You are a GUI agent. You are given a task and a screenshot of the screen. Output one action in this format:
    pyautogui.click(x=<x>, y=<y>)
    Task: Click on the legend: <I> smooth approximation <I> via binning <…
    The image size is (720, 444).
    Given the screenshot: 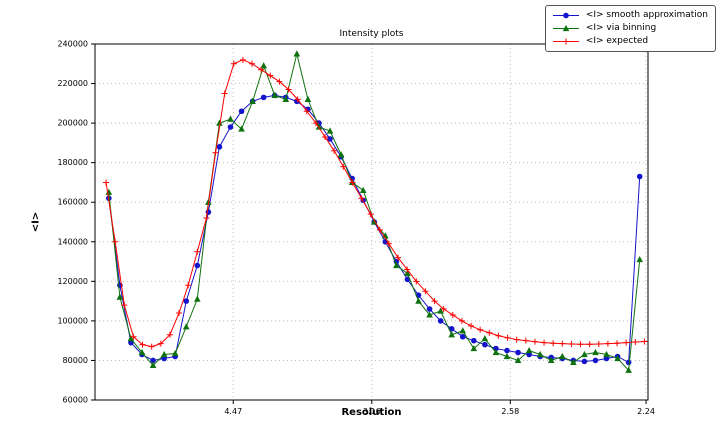 What is the action you would take?
    pyautogui.click(x=630, y=28)
    